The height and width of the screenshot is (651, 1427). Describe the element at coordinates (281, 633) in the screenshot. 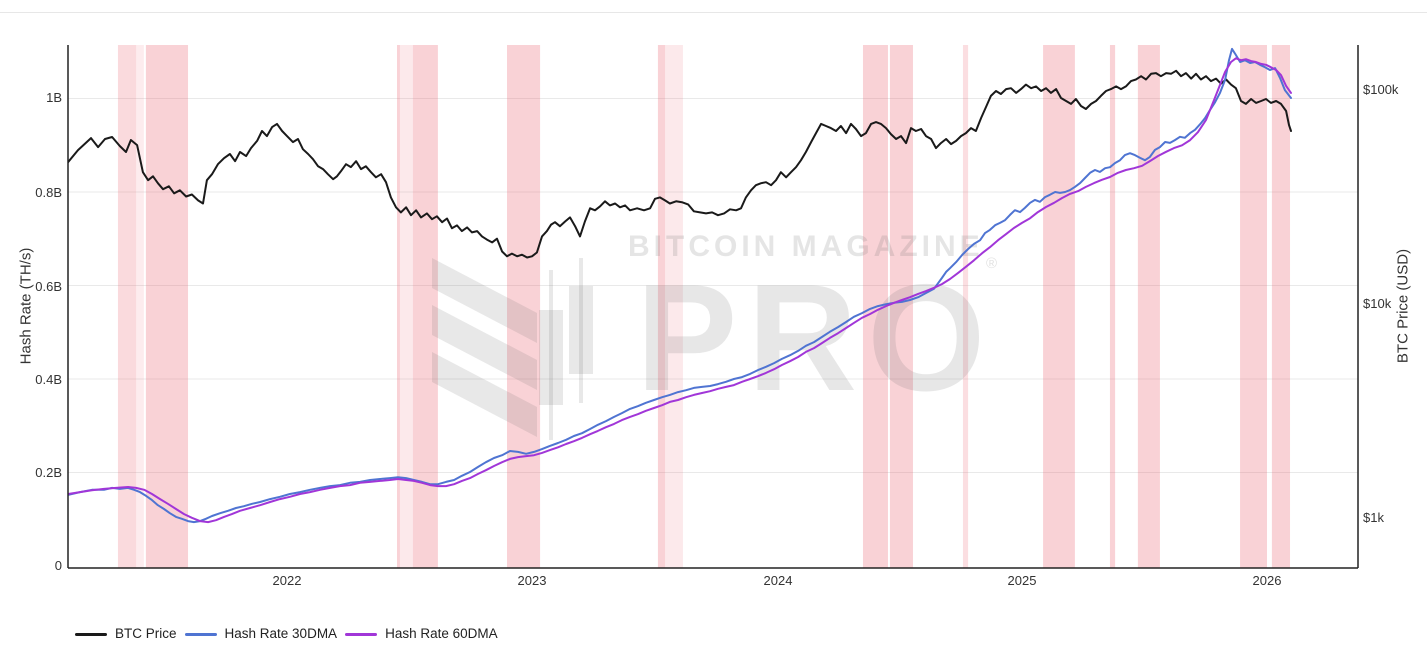

I see `legend-label: Hash Rate 30DMA` at that location.